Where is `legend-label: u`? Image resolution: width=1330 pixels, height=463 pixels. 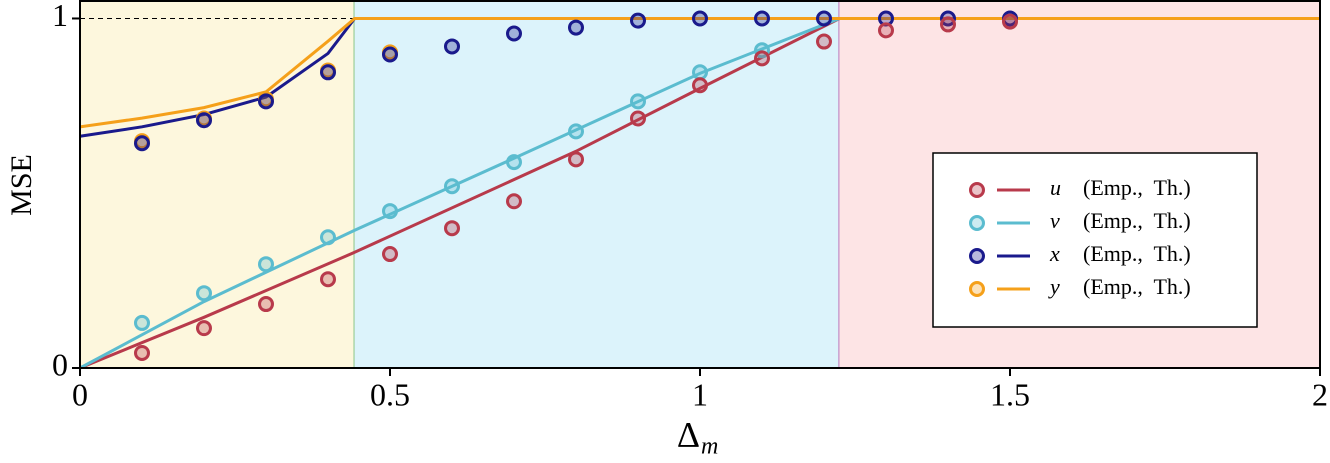 legend-label: u is located at coordinates (1055, 187).